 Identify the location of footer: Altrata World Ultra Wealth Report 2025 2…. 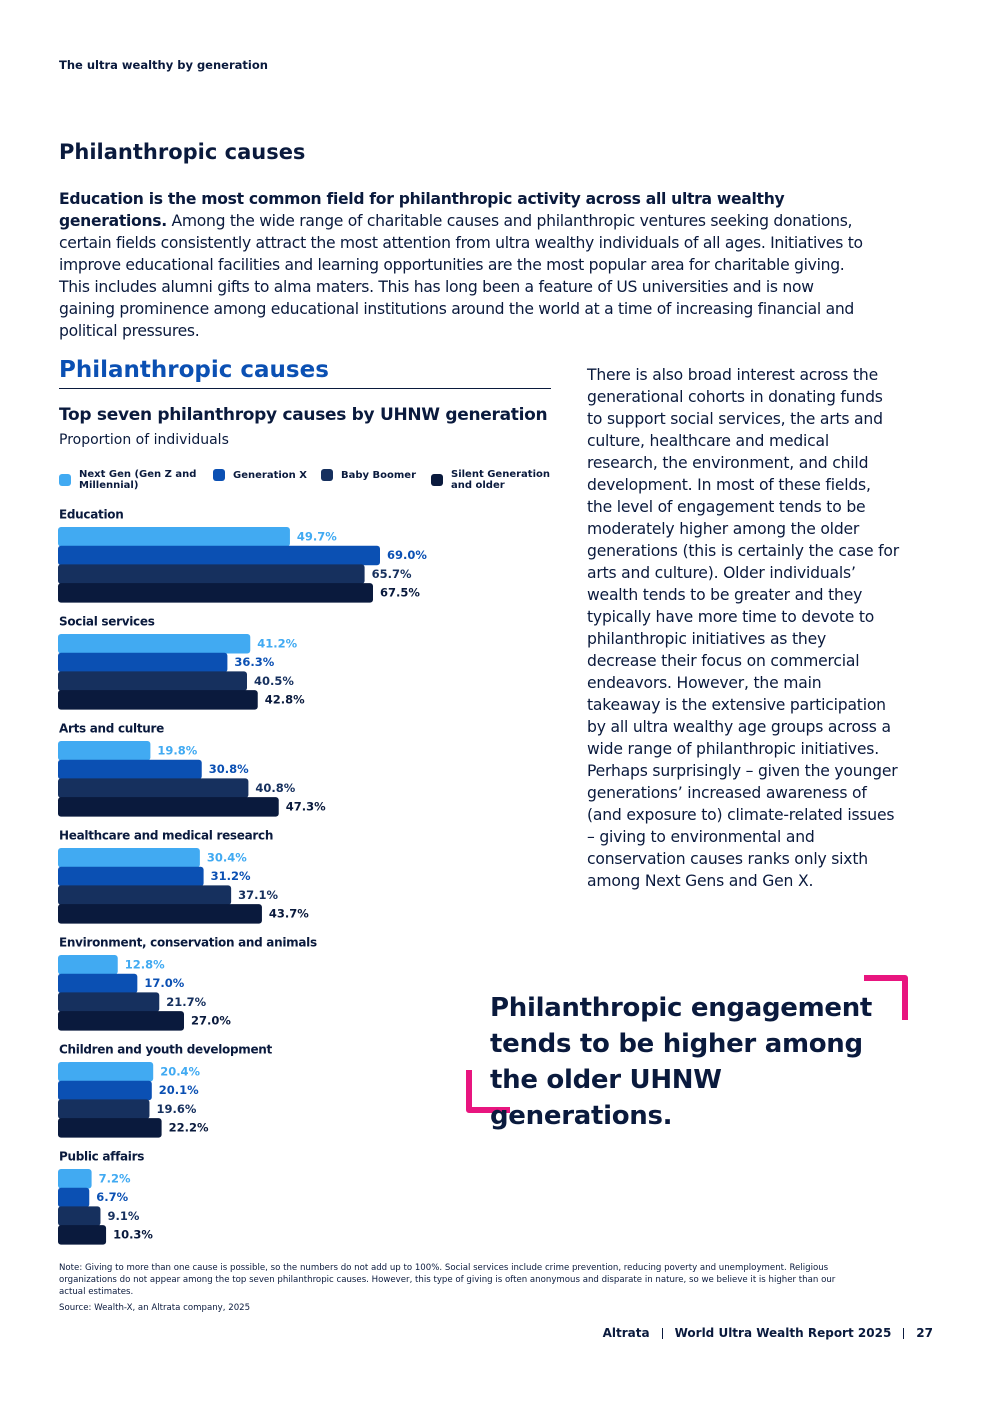
(768, 1333).